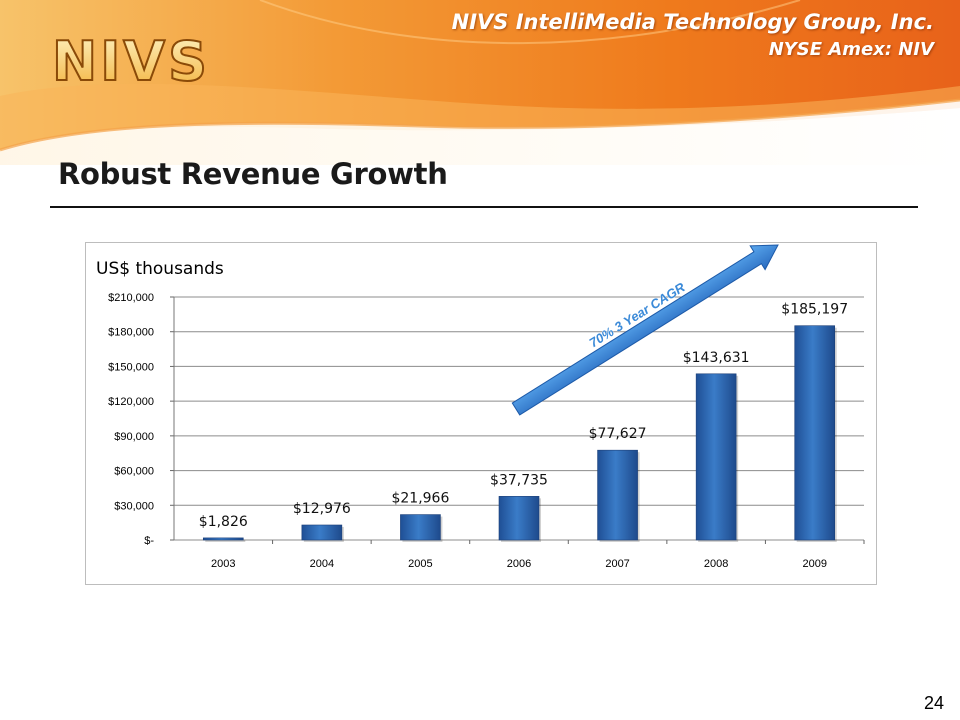 Image resolution: width=960 pixels, height=720 pixels. I want to click on x-tick-label: 2005, so click(420, 564).